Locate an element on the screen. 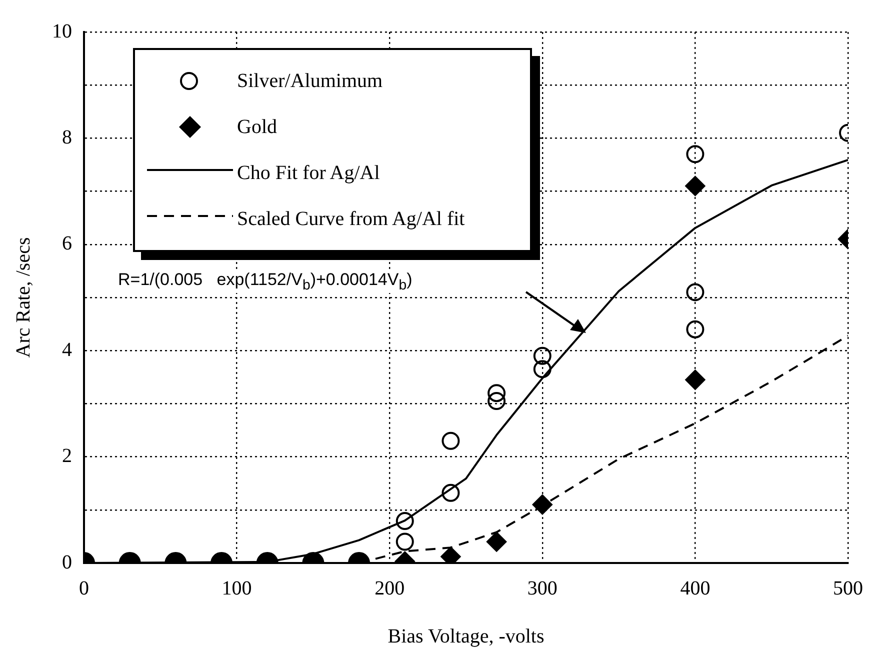  x-axis-title: Bias Voltage, -volts is located at coordinates (466, 636).